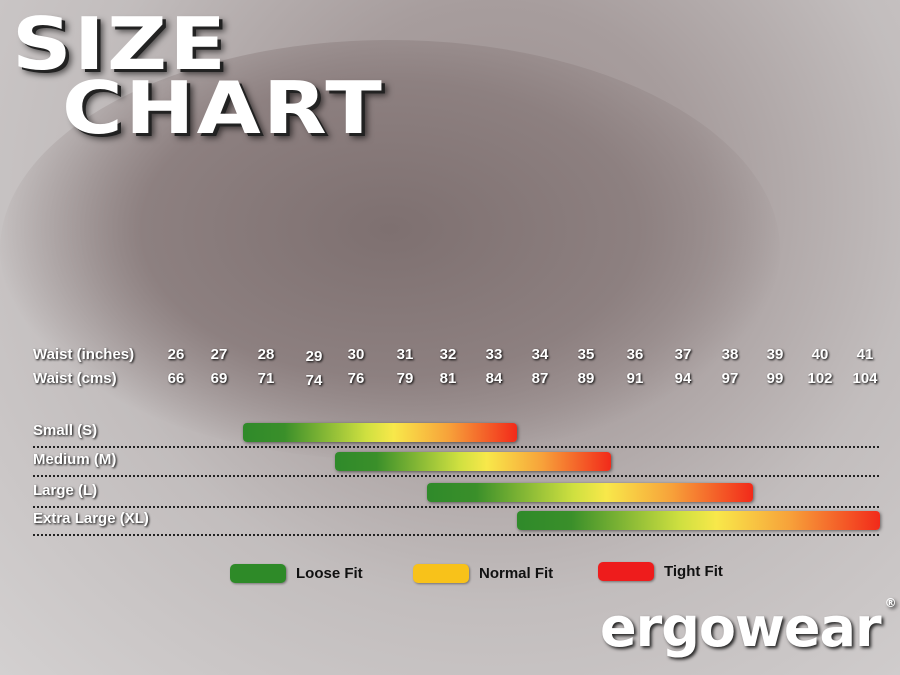  I want to click on registered-mark: ®, so click(890, 603).